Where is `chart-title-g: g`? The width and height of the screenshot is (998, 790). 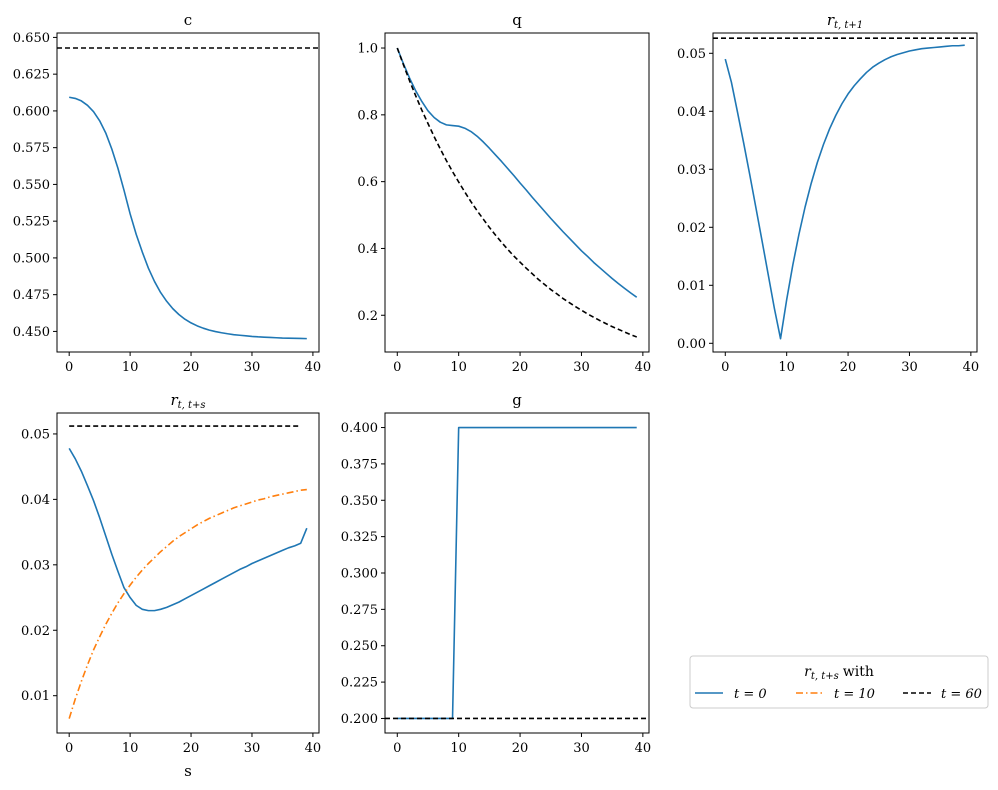 chart-title-g: g is located at coordinates (517, 400).